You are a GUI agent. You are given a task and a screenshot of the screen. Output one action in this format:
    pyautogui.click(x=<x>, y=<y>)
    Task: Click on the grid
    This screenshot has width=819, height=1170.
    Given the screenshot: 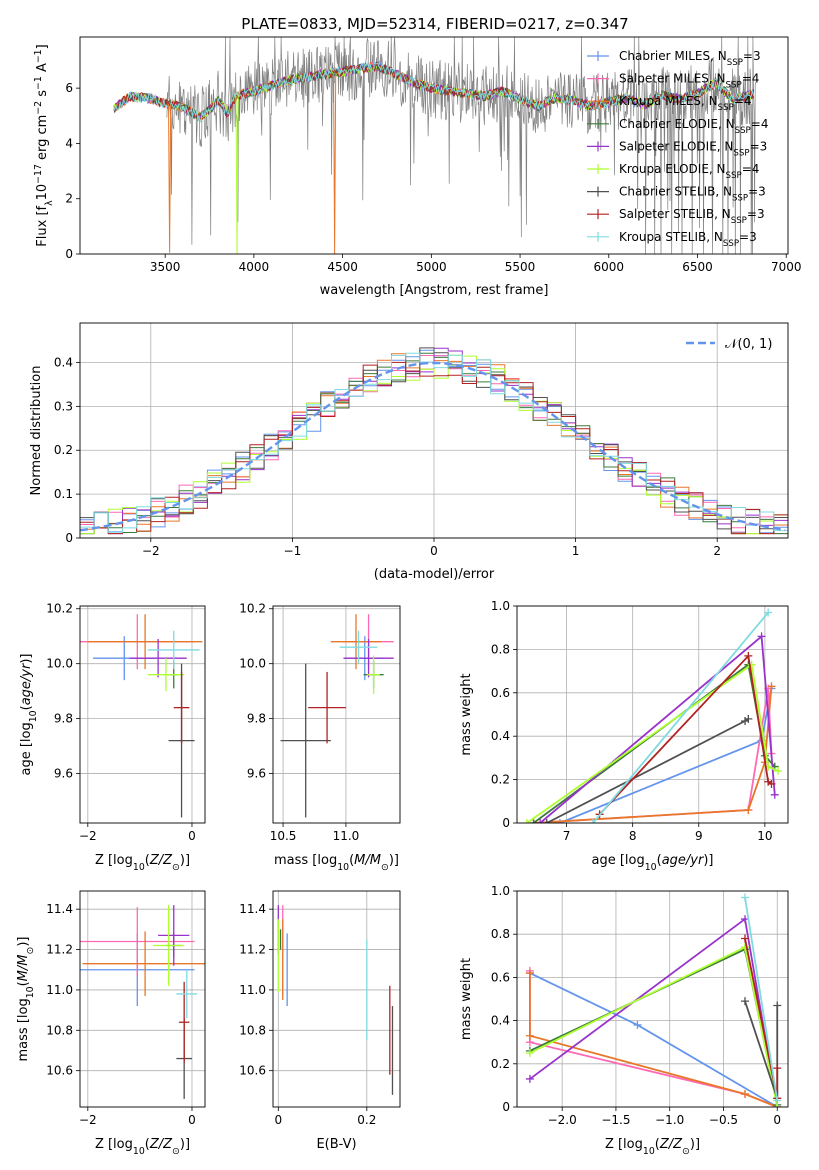 What is the action you would take?
    pyautogui.click(x=336, y=714)
    